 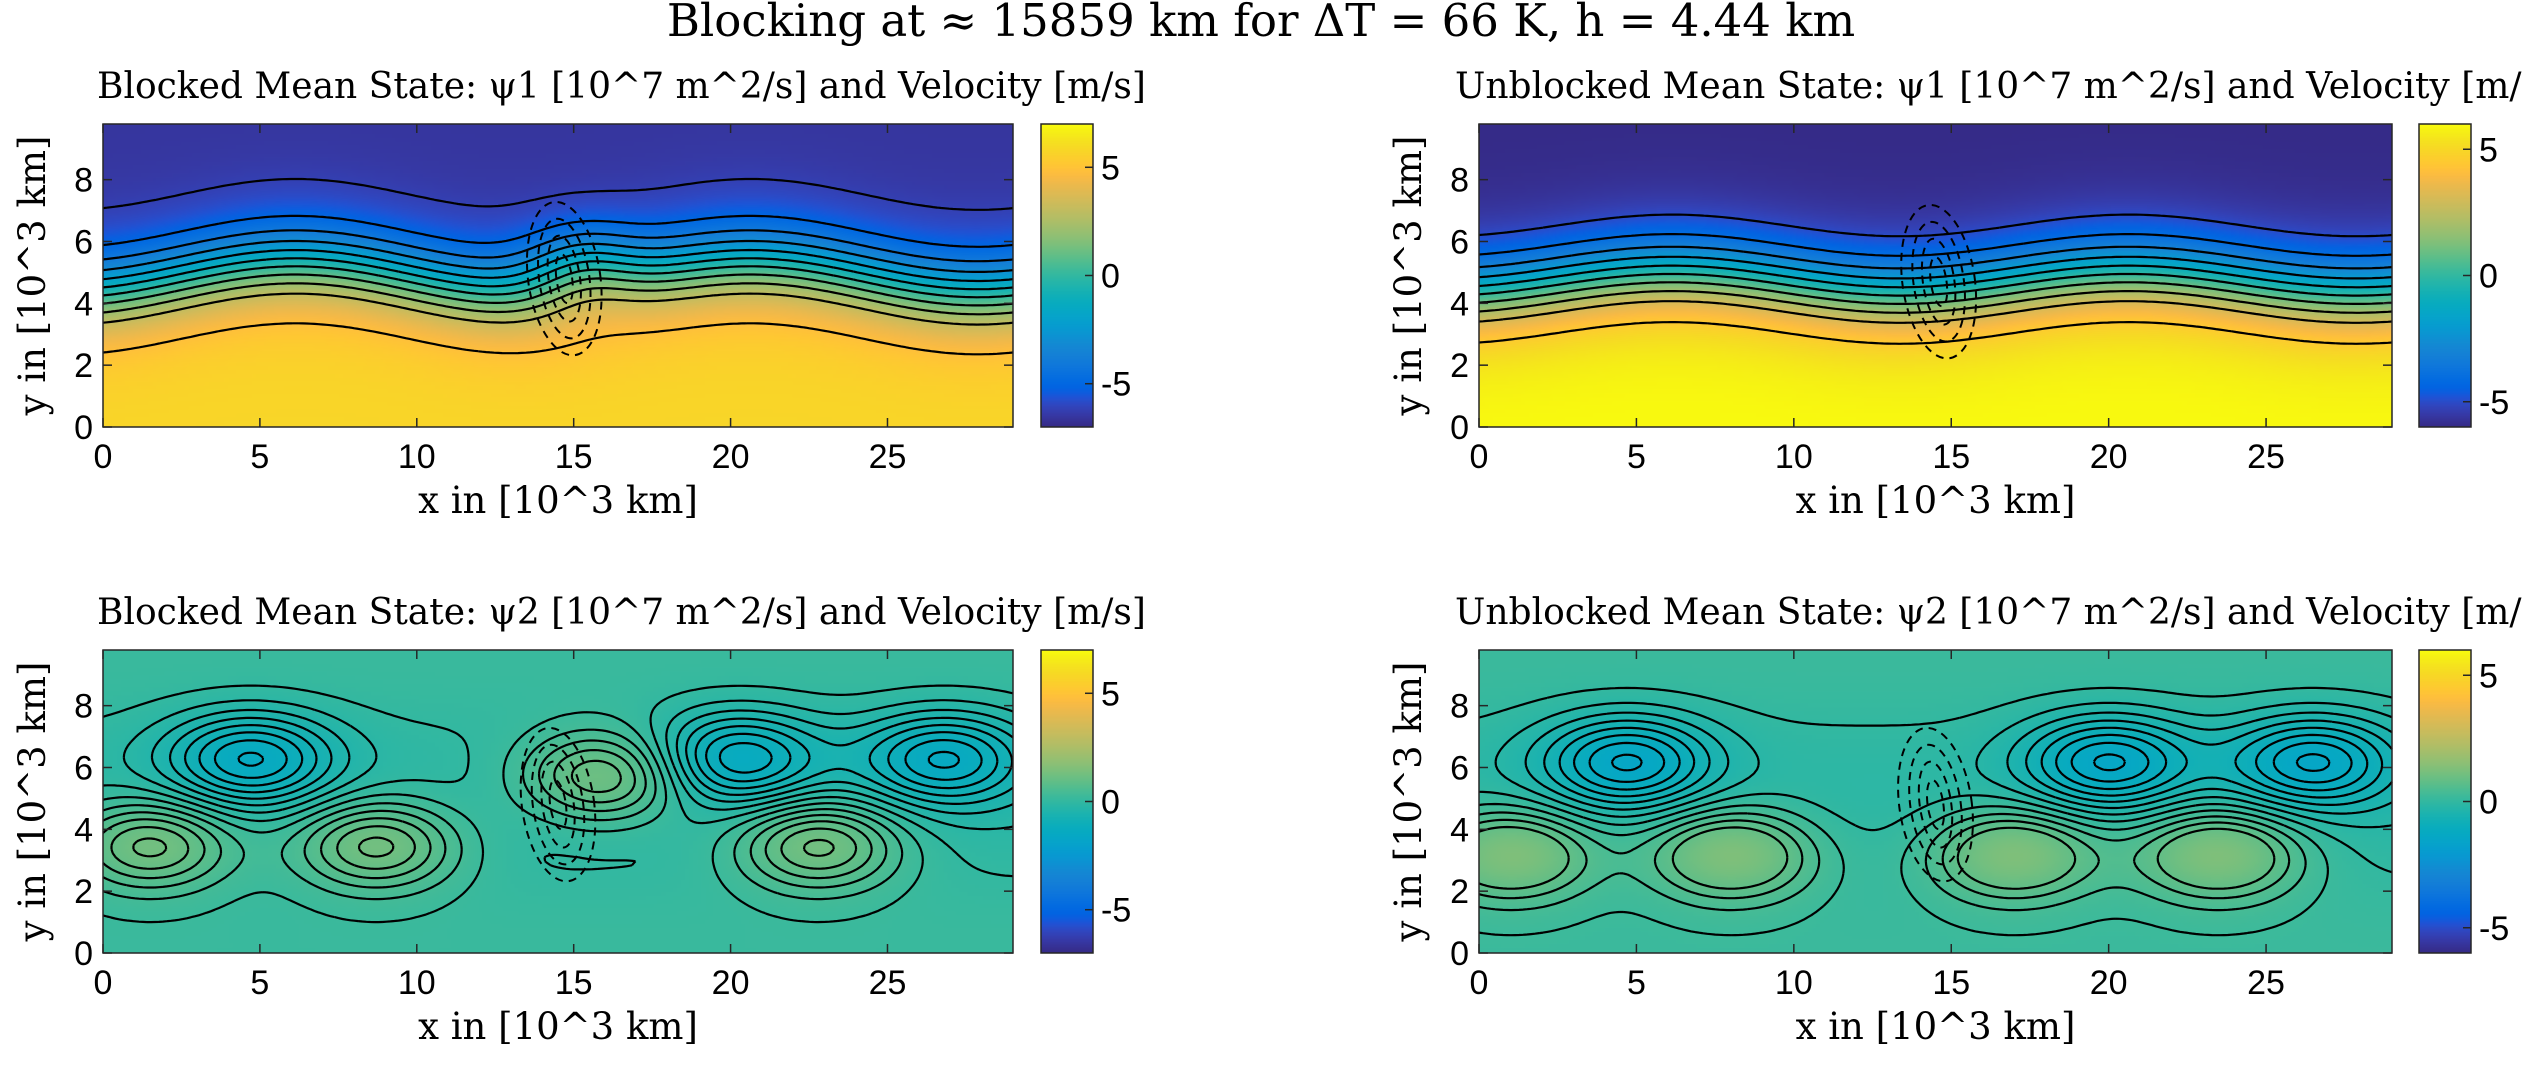 I want to click on field-fill, so click(x=1935, y=275).